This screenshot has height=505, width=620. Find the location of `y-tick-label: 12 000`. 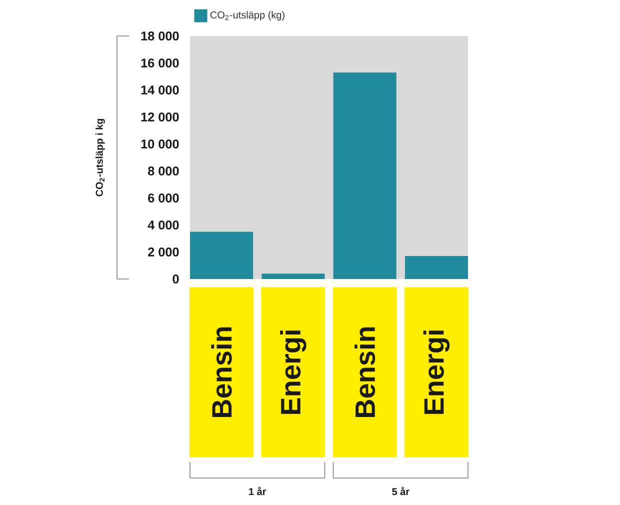

y-tick-label: 12 000 is located at coordinates (160, 117).